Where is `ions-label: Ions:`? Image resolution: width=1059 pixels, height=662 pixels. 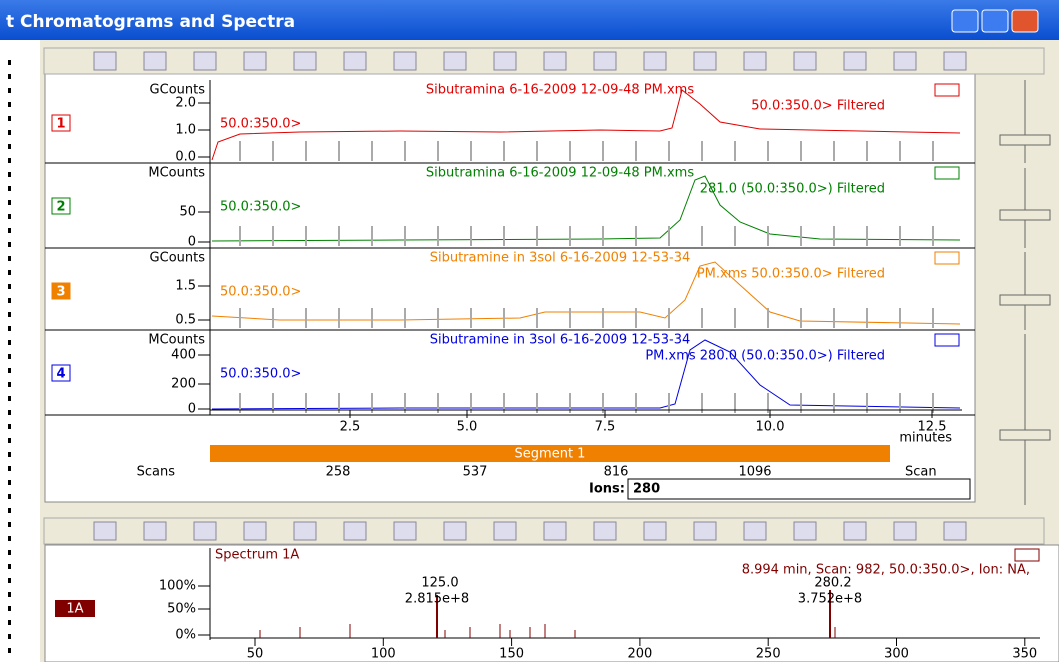 ions-label: Ions: is located at coordinates (607, 489).